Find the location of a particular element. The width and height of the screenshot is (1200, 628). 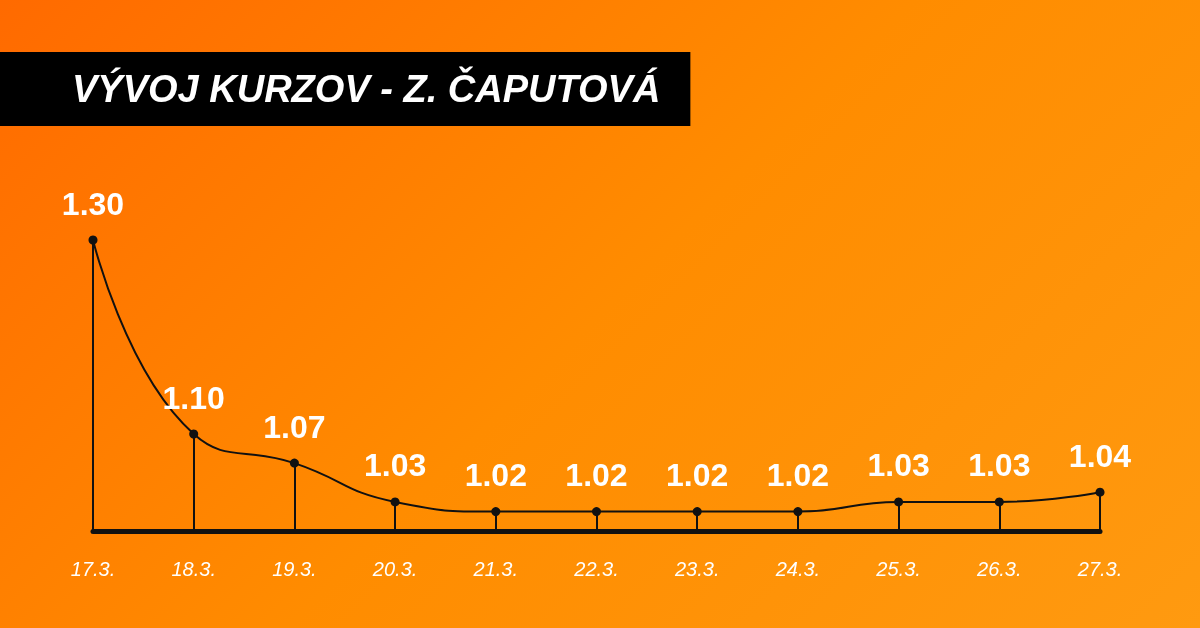

x-tick-label: 17.3. is located at coordinates (93, 569).